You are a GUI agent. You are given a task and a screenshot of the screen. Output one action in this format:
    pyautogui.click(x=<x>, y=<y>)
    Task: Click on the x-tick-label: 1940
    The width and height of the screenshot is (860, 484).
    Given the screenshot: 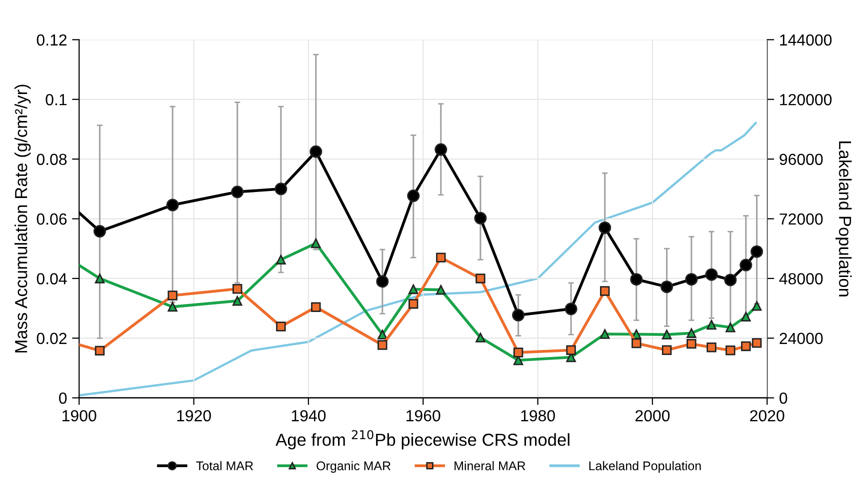 What is the action you would take?
    pyautogui.click(x=309, y=416)
    